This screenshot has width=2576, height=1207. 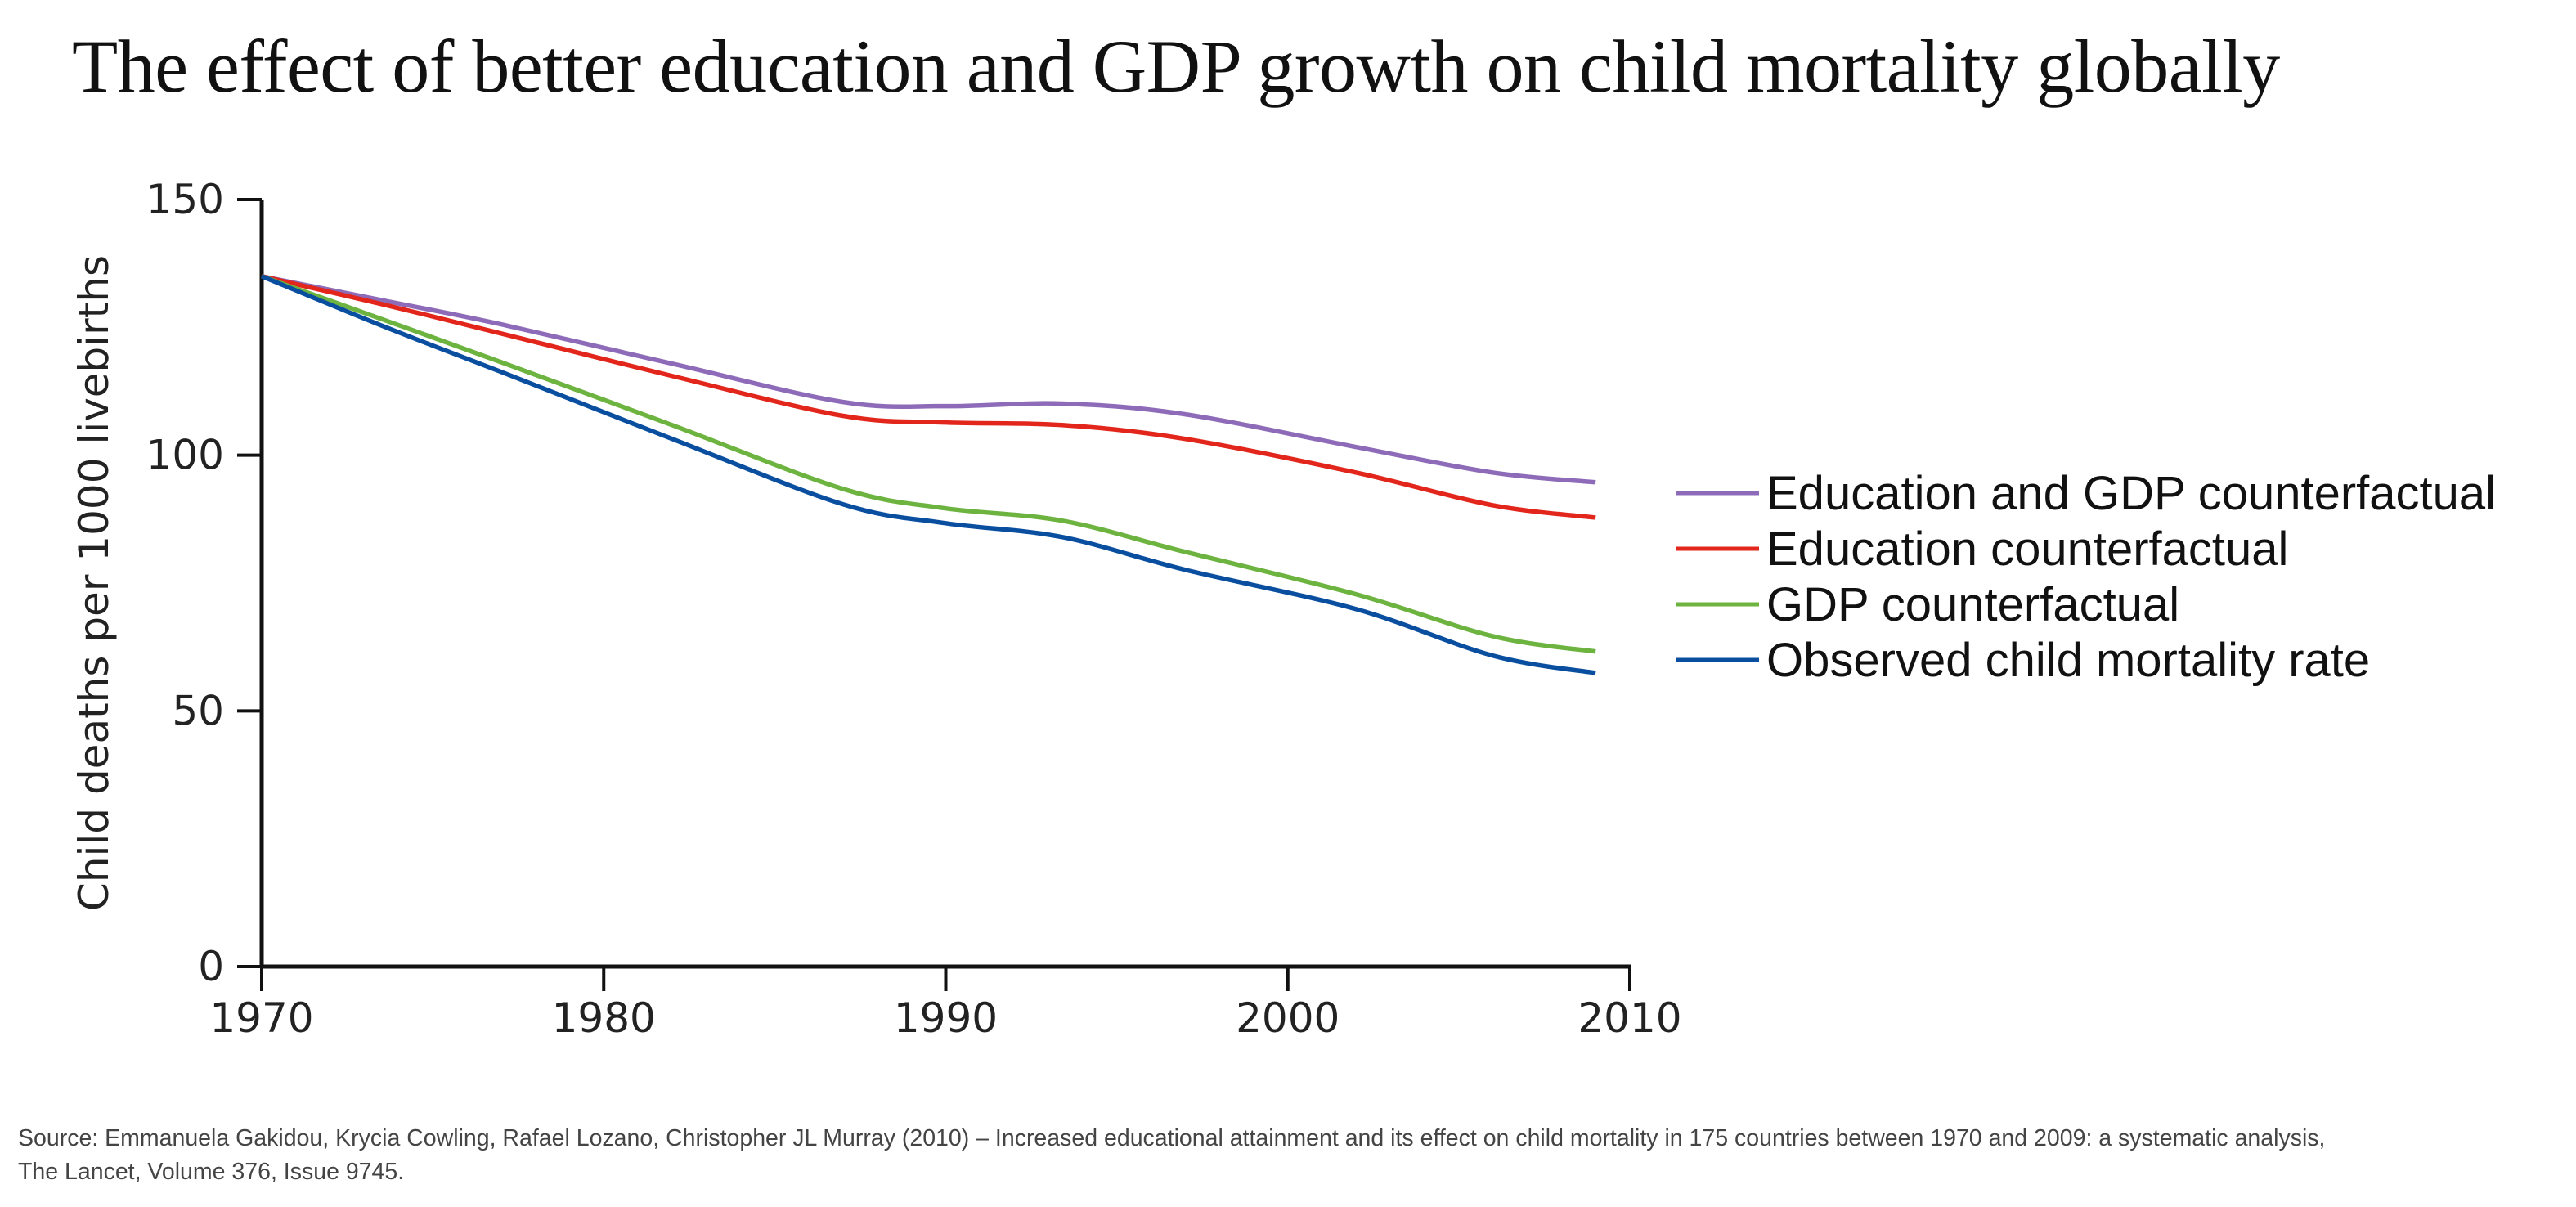 I want to click on y-axis-title: Child deaths per 1000 livebirths, so click(x=94, y=583).